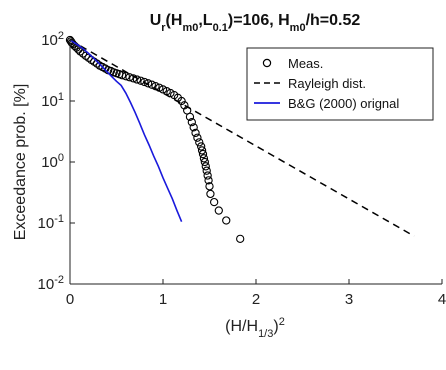  I want to click on legend-box, so click(340, 84).